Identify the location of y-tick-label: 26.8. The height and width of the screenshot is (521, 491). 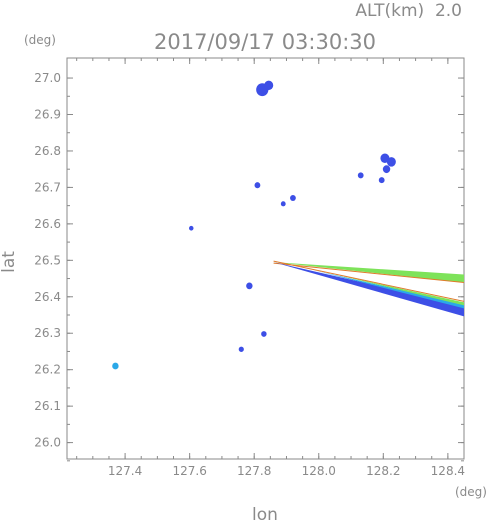
(47, 151).